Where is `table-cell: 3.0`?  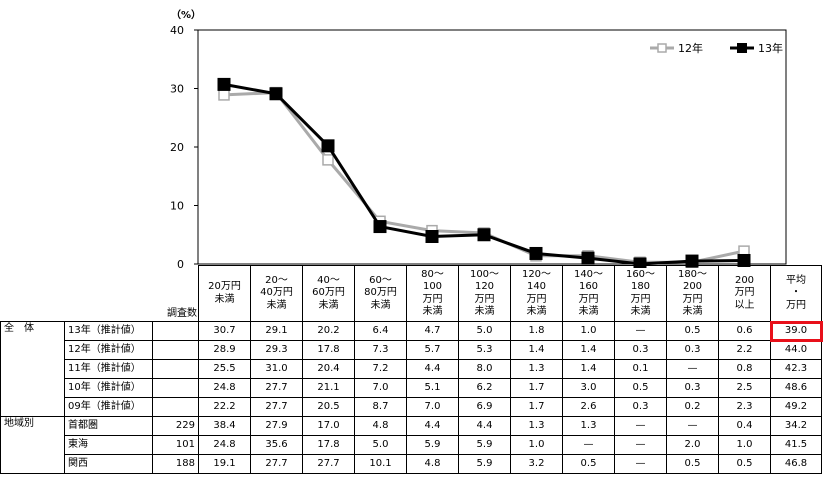
table-cell: 3.0 is located at coordinates (588, 388).